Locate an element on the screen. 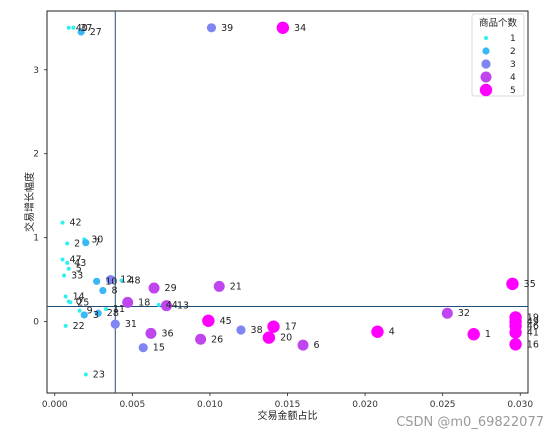  data-point-label: 18 is located at coordinates (144, 302).